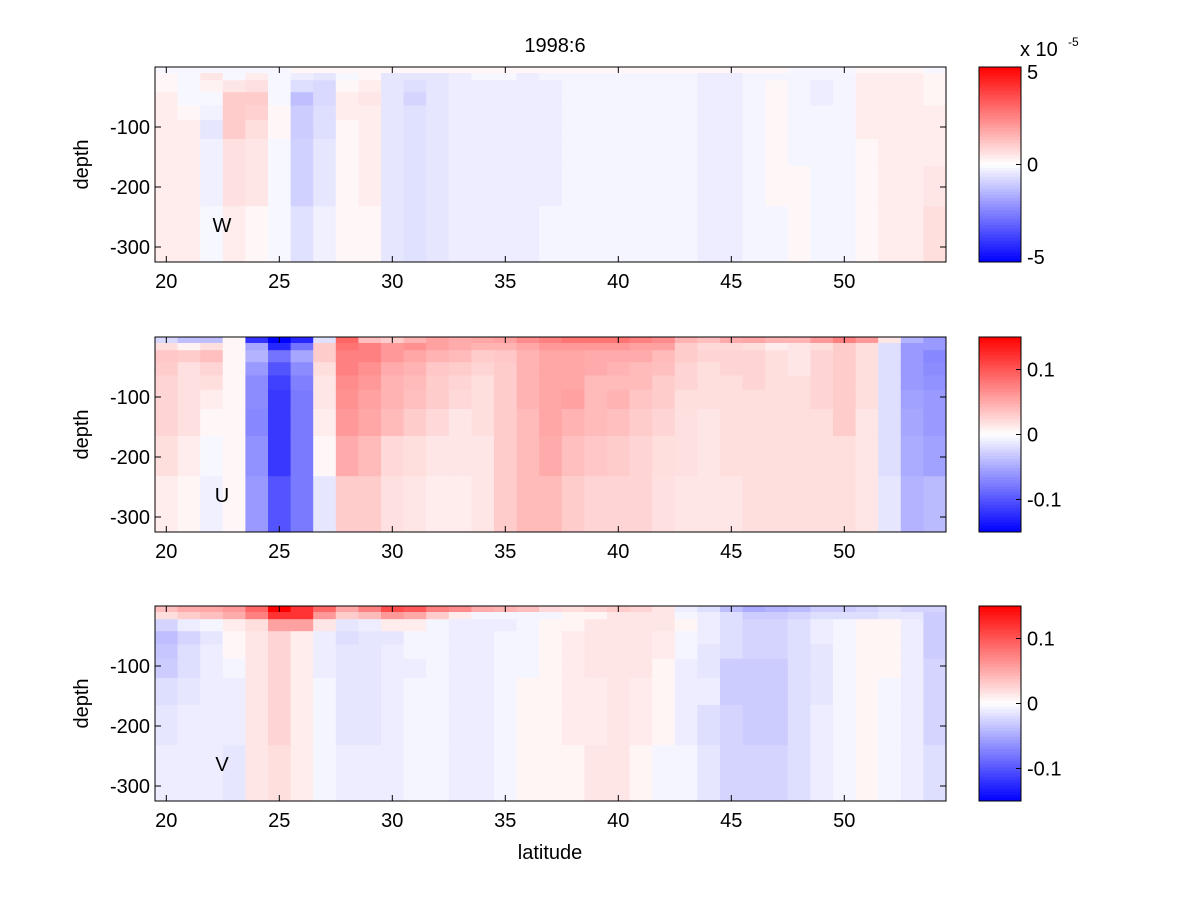 The image size is (1200, 905). I want to click on x-tick-label: 25, so click(279, 282).